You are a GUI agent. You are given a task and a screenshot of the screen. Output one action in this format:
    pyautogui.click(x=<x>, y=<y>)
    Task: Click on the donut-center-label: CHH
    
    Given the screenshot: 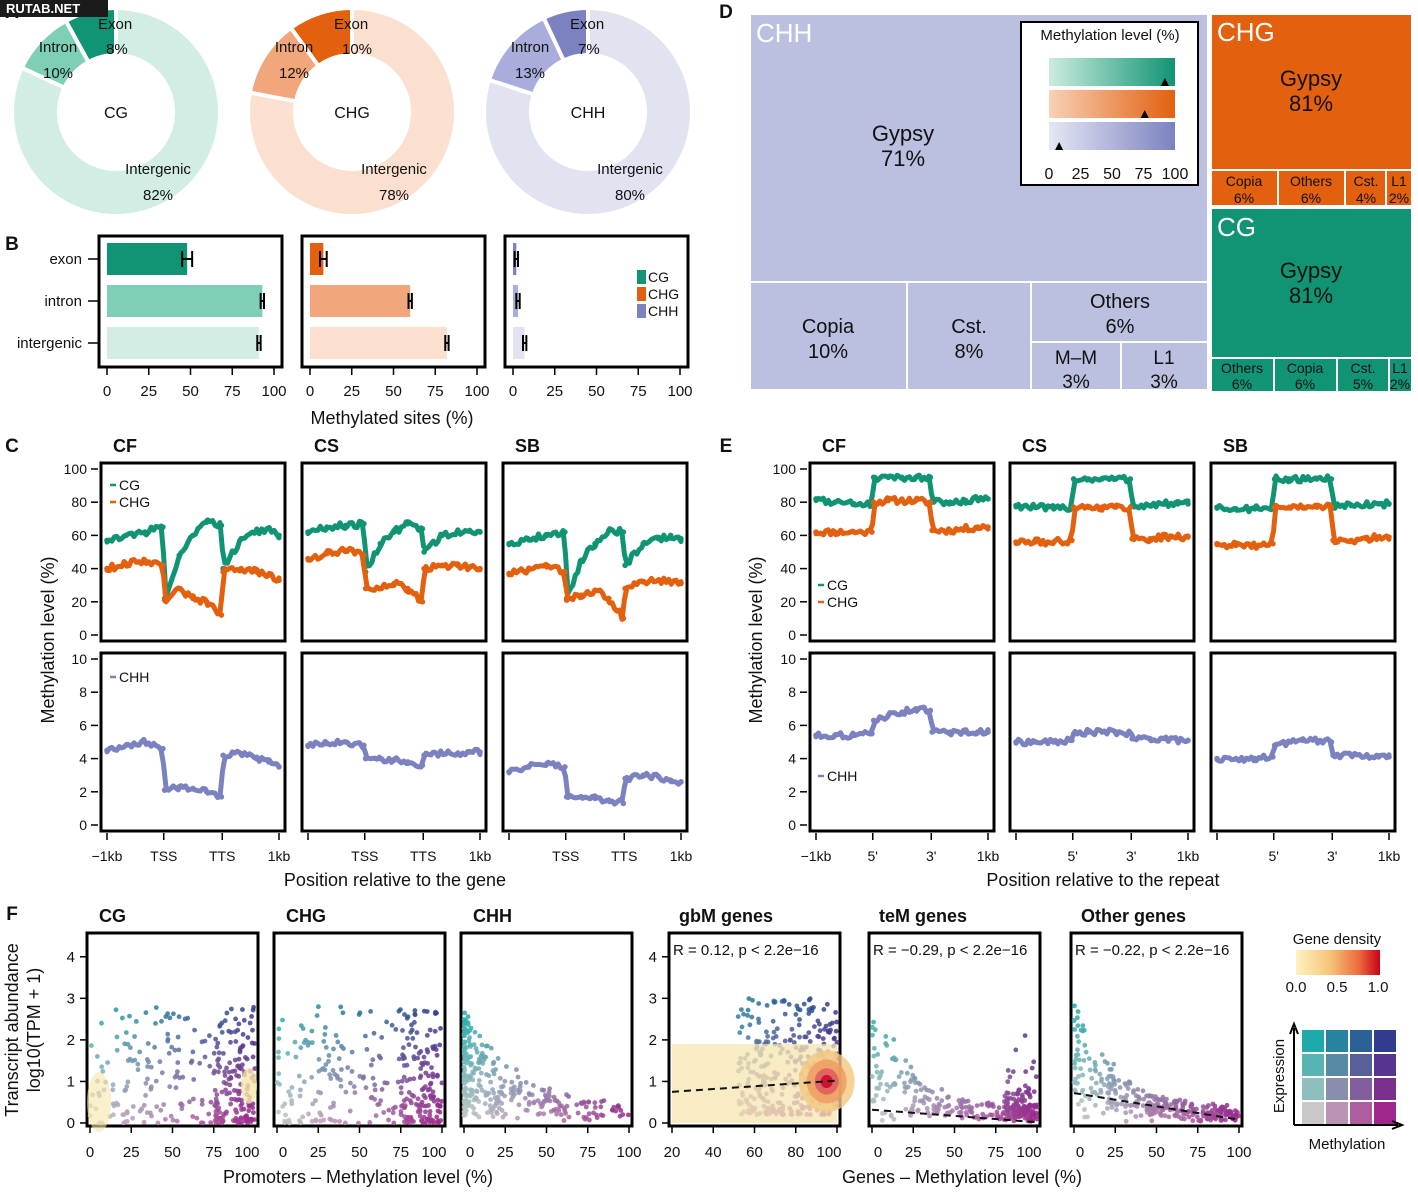 What is the action you would take?
    pyautogui.click(x=588, y=113)
    